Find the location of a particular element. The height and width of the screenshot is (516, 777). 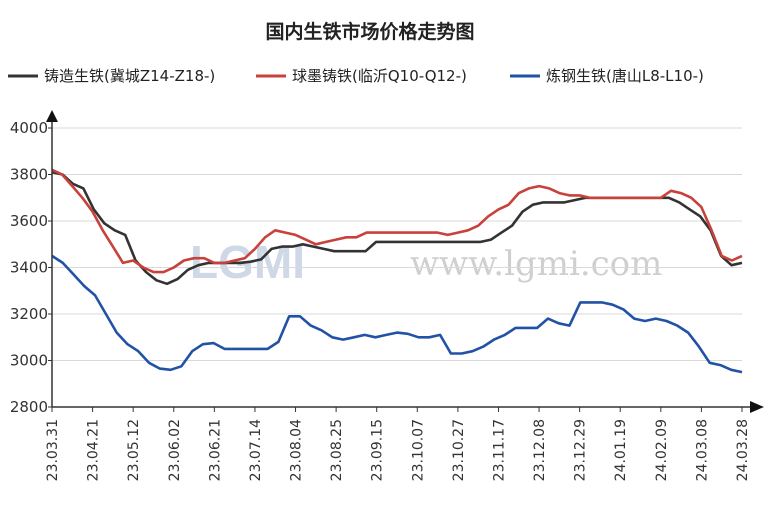

chart-title: 国内生铁市场价格走势图 is located at coordinates (369, 31).